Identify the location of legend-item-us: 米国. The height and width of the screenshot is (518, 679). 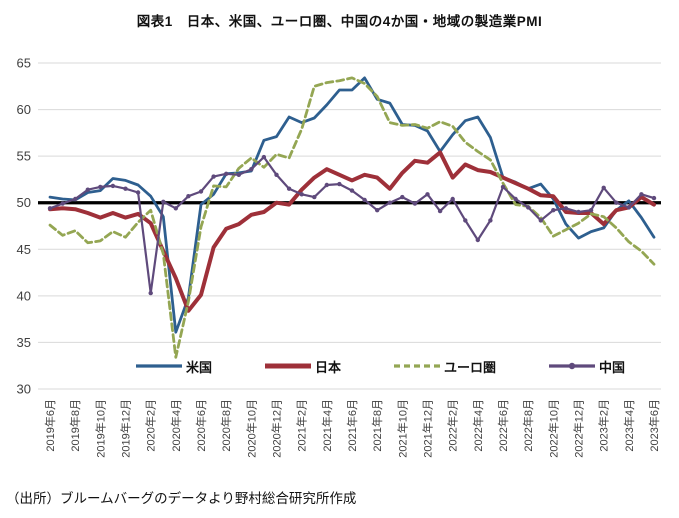
(173, 366).